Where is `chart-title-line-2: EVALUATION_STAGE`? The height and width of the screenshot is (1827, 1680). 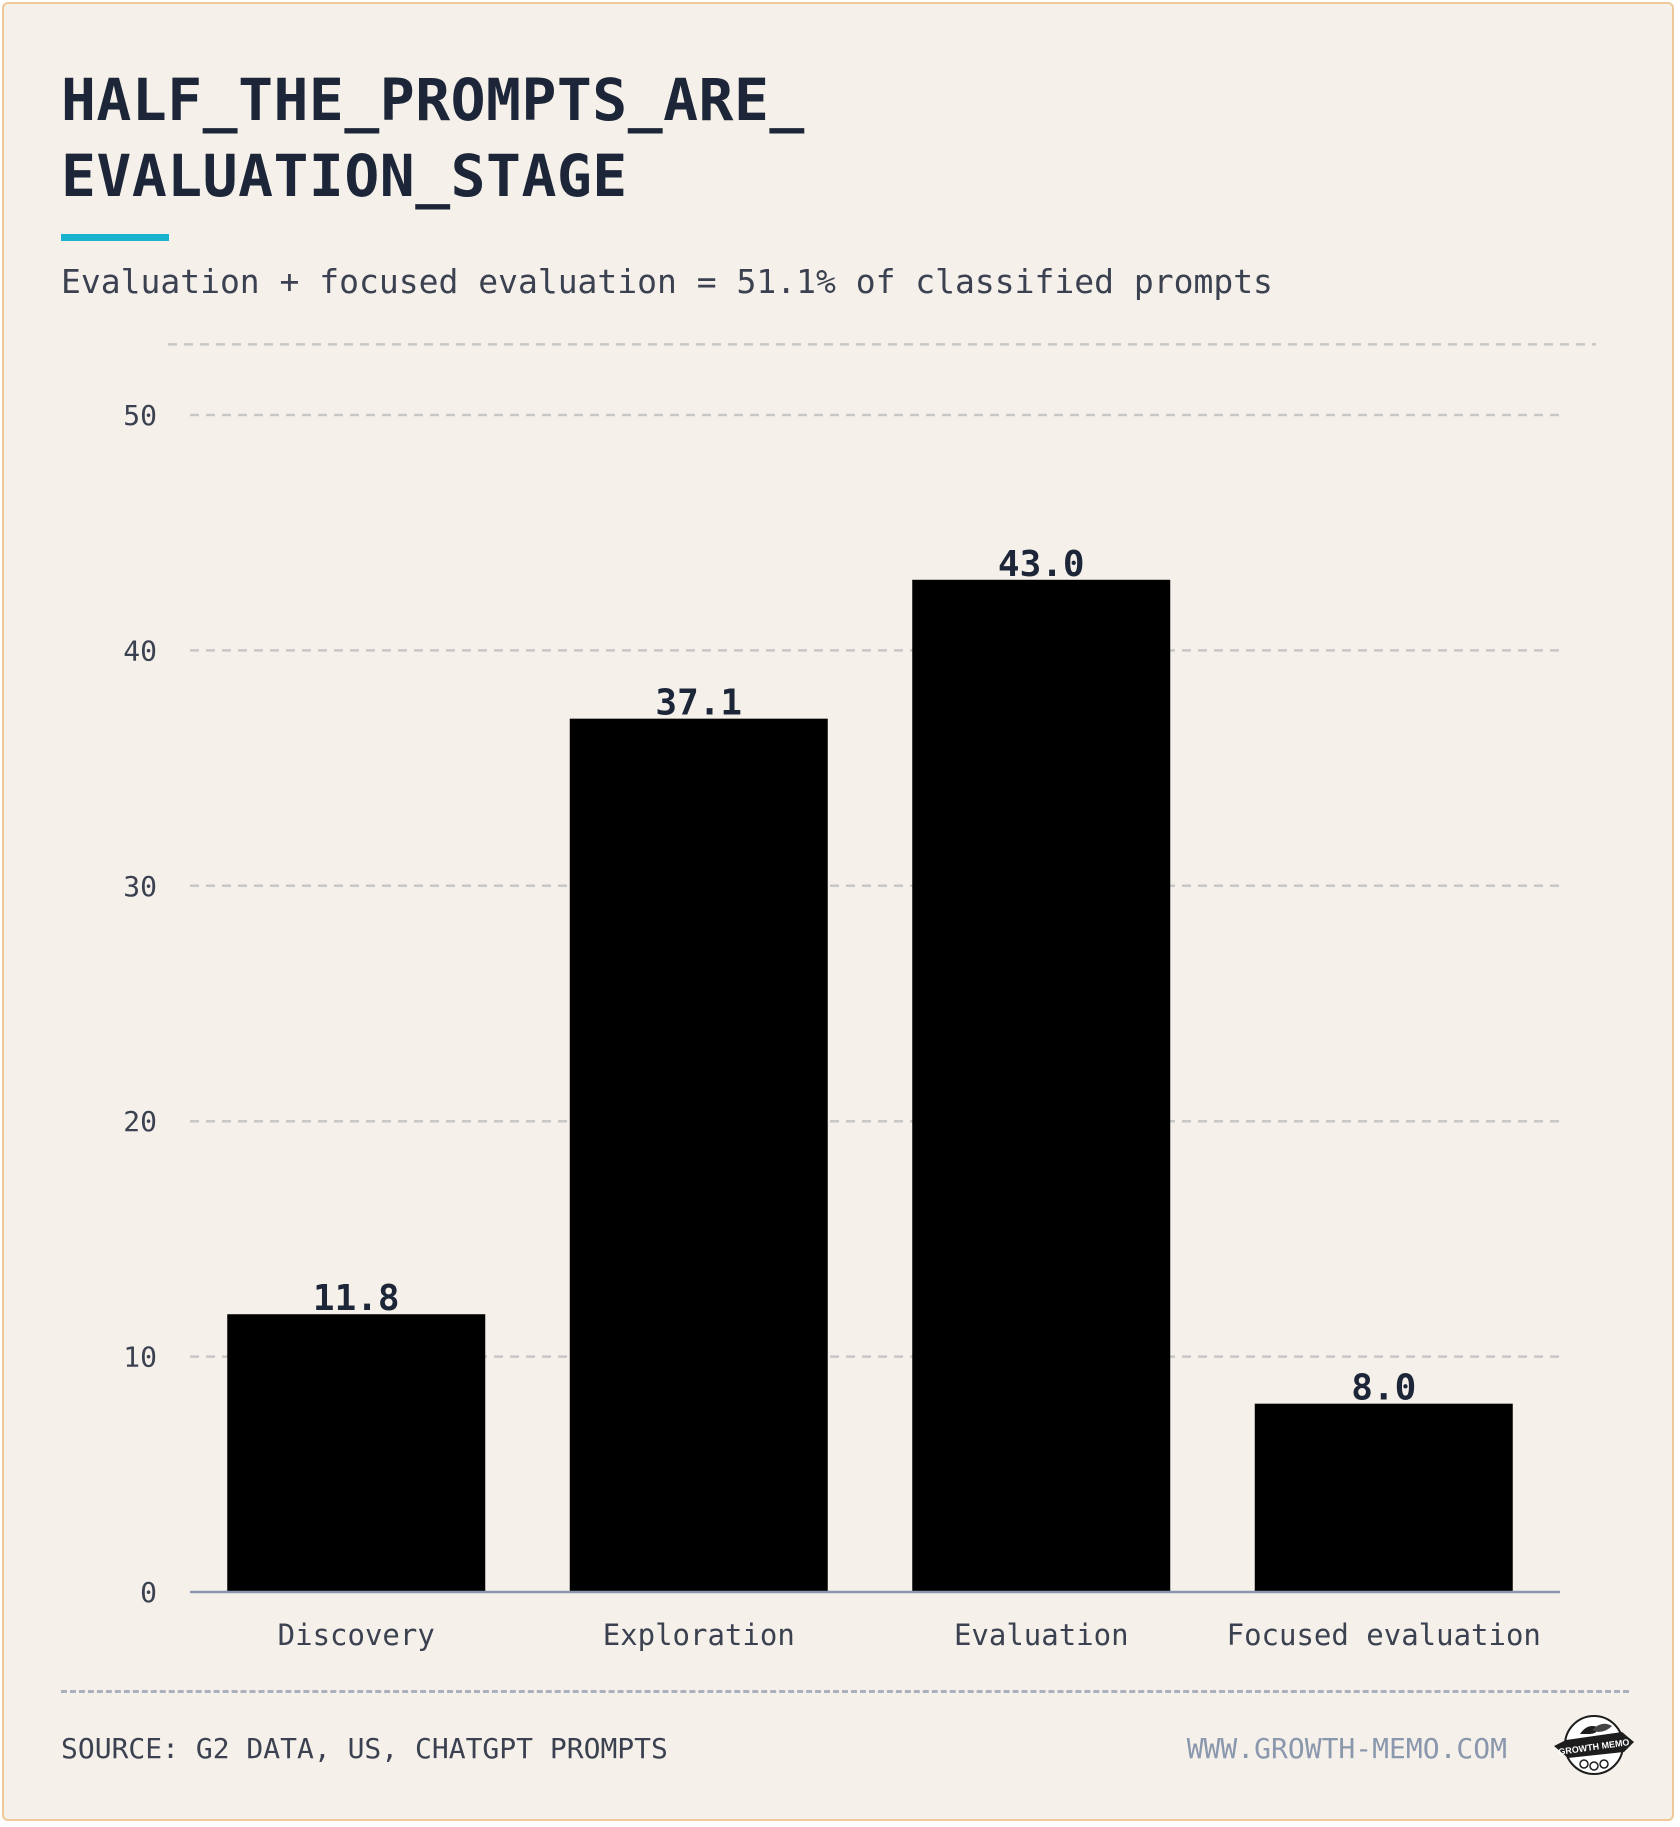 chart-title-line-2: EVALUATION_STAGE is located at coordinates (344, 176).